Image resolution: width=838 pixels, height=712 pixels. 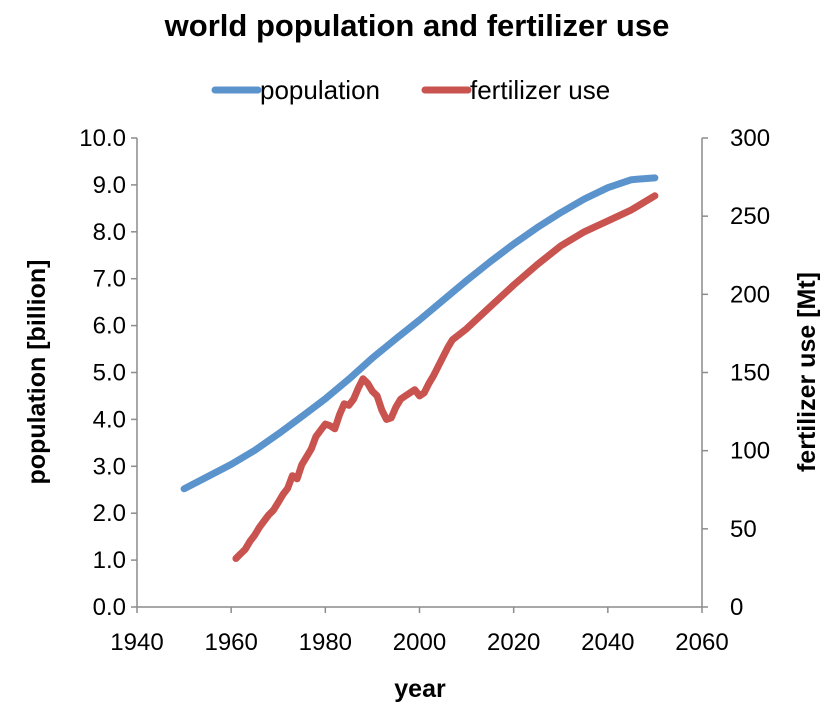 I want to click on y-tick-label-left: 1.0, so click(x=109, y=560).